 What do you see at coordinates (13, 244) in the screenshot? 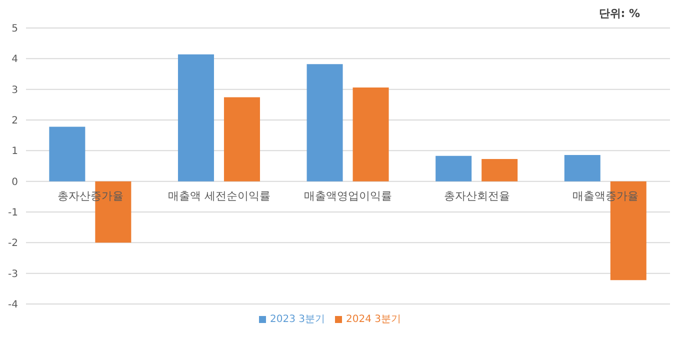
I see `y-tick-label: -2` at bounding box center [13, 244].